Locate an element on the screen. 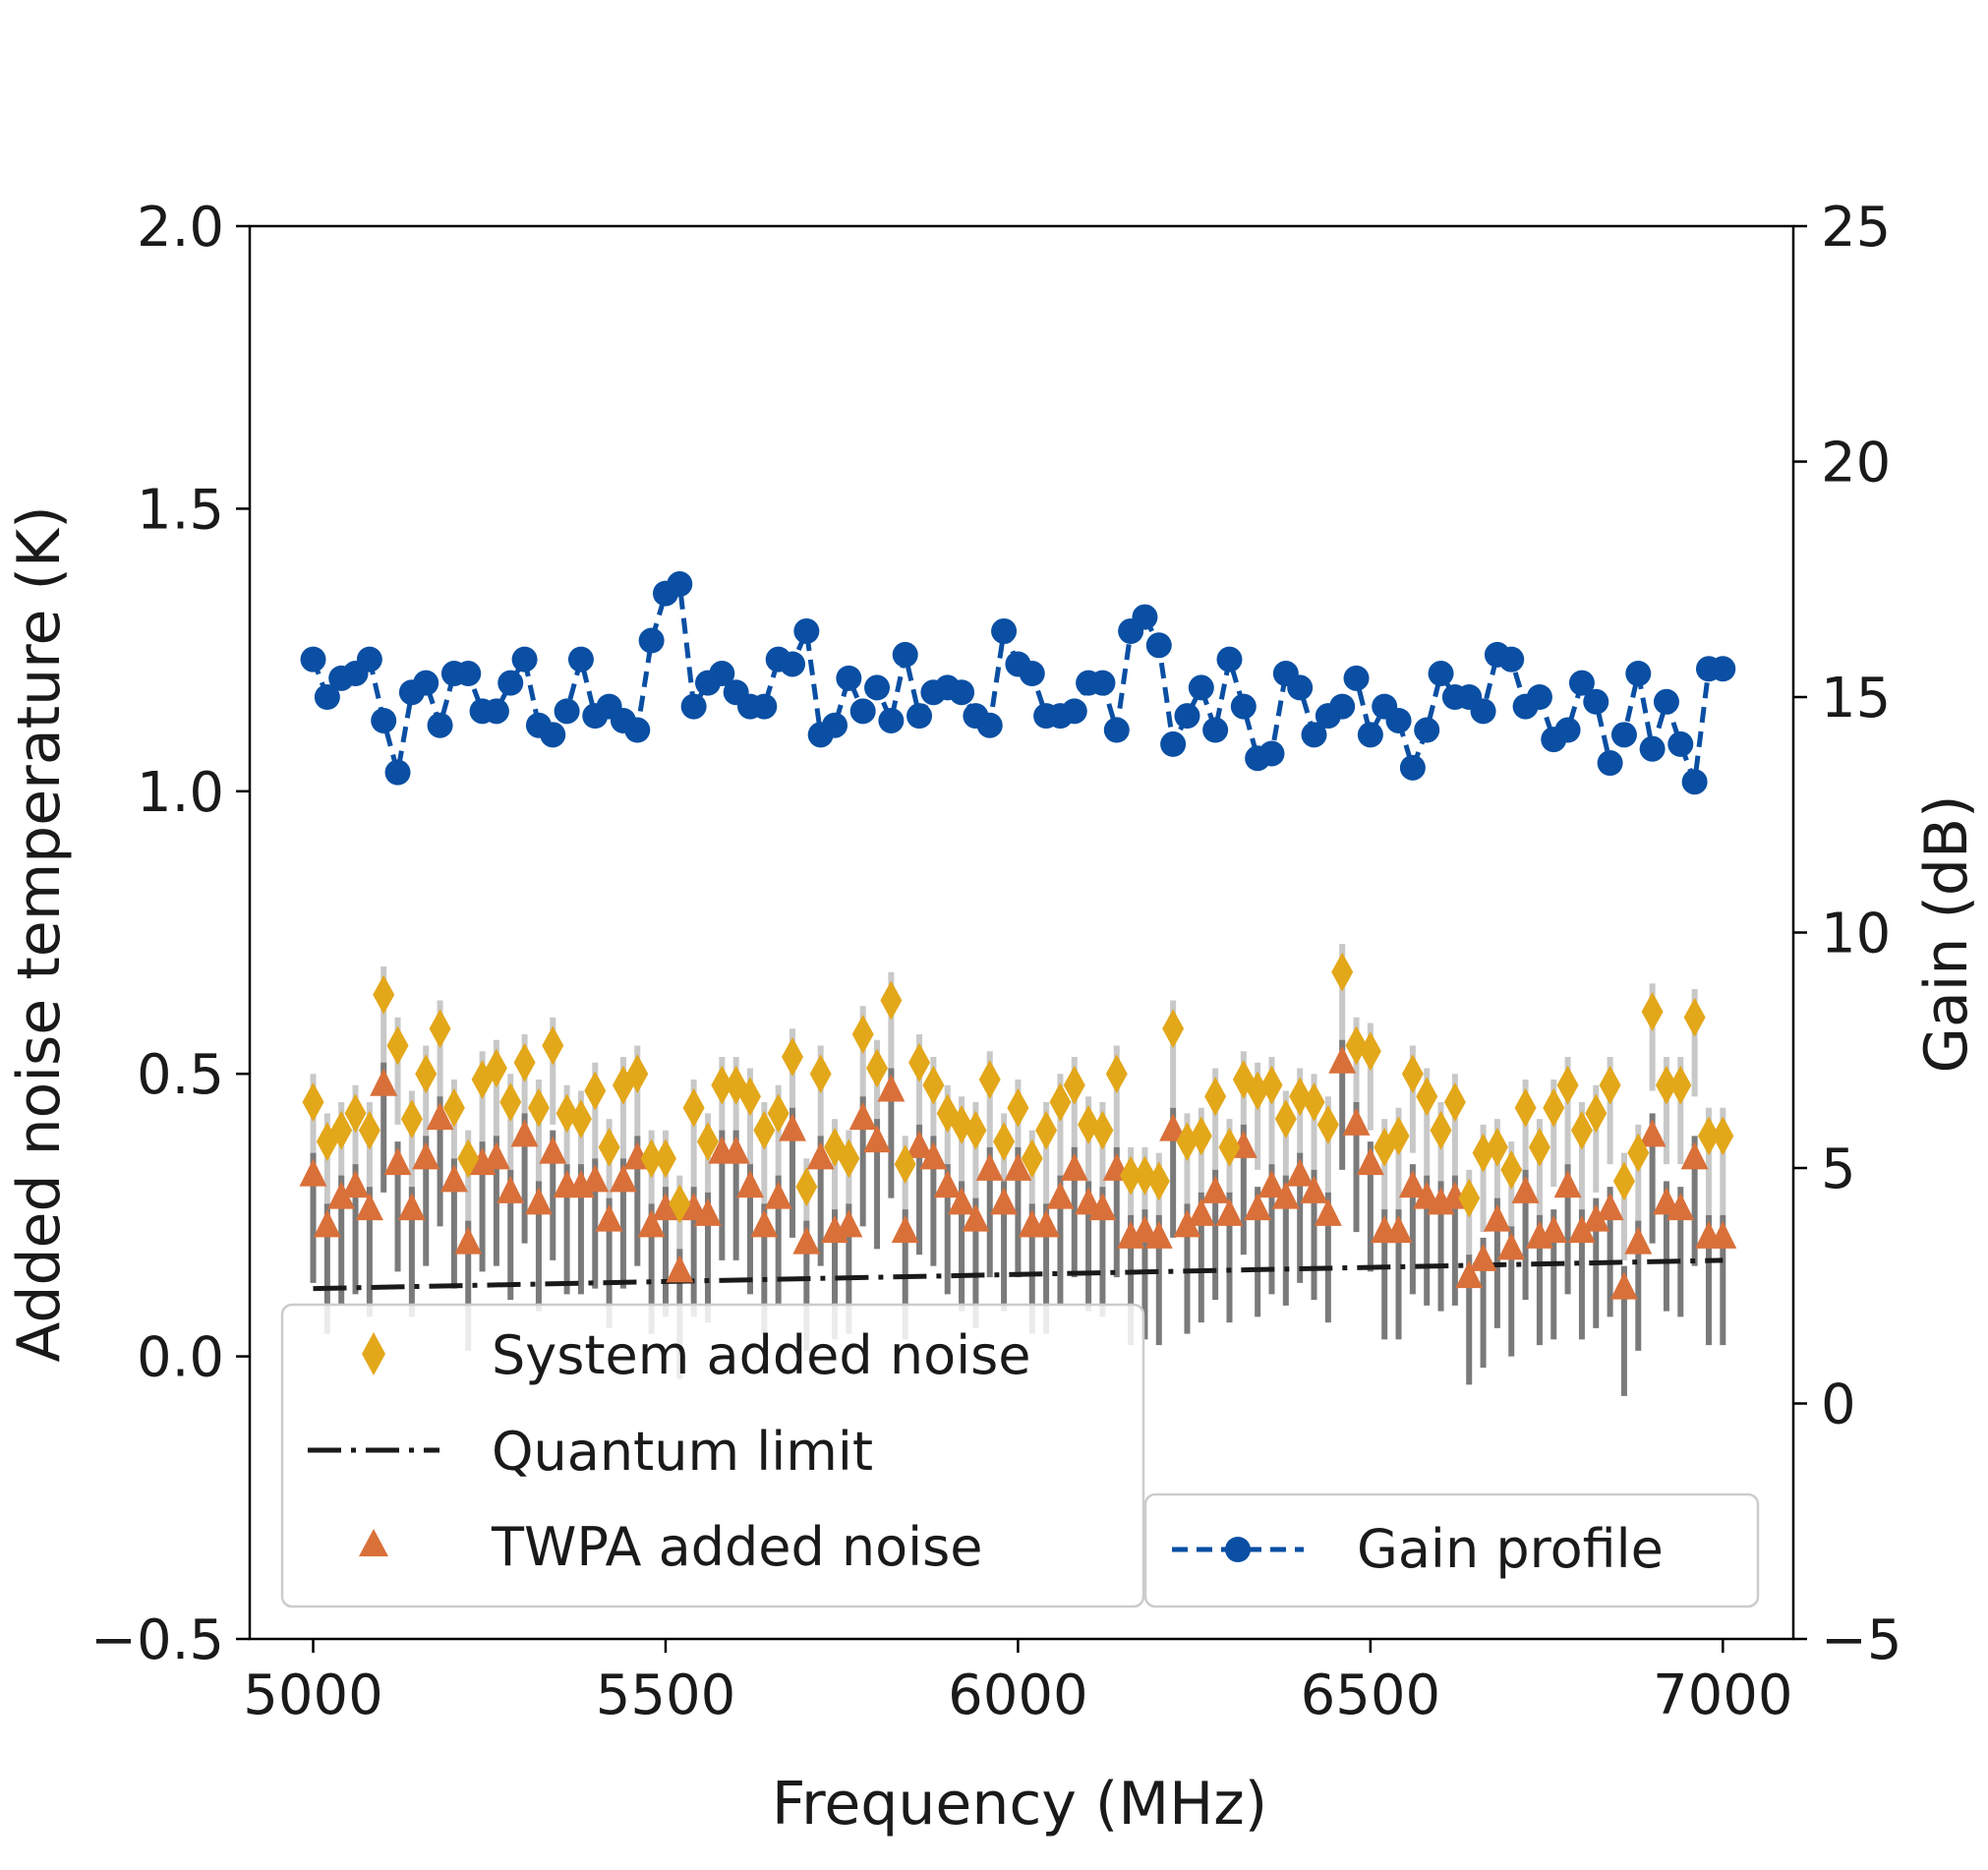 This screenshot has width=1988, height=1870. y2-tick-label: 10 is located at coordinates (1856, 934).